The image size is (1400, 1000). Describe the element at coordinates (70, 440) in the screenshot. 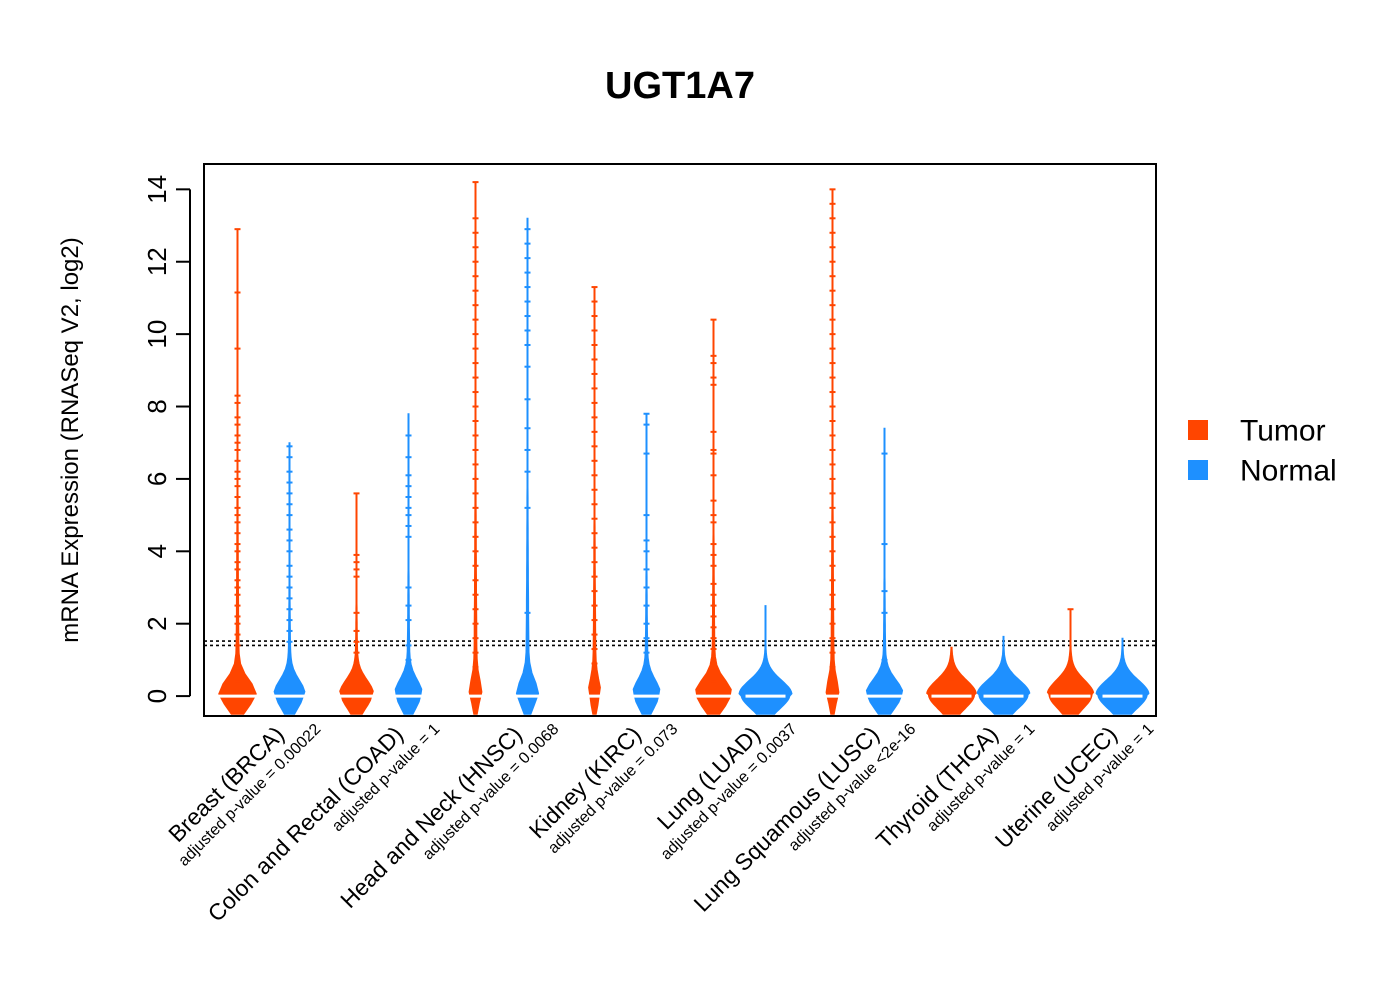

I see `y-axis-label: mRNA Expression (RNASeq V2, log2)` at that location.